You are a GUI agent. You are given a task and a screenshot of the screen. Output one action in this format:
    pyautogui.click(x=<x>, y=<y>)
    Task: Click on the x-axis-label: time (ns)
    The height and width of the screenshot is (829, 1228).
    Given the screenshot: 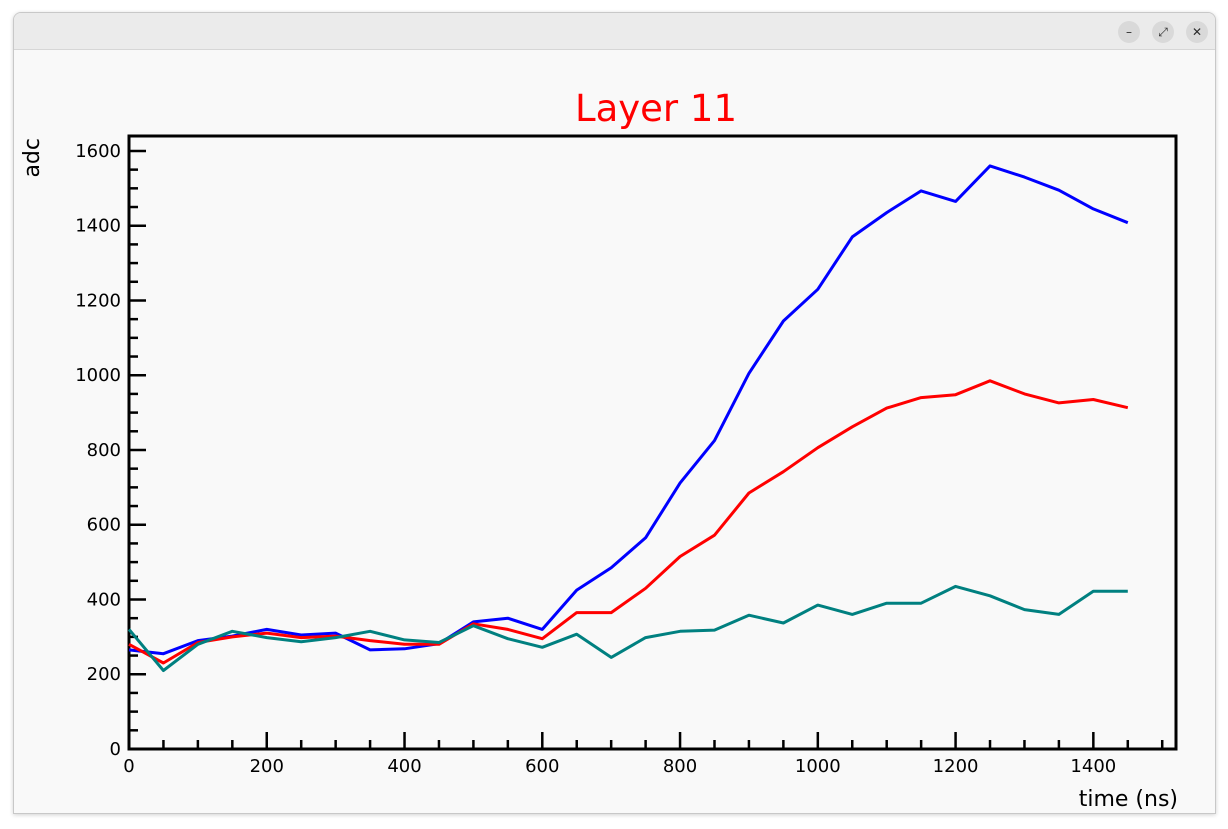 What is the action you would take?
    pyautogui.click(x=1128, y=799)
    